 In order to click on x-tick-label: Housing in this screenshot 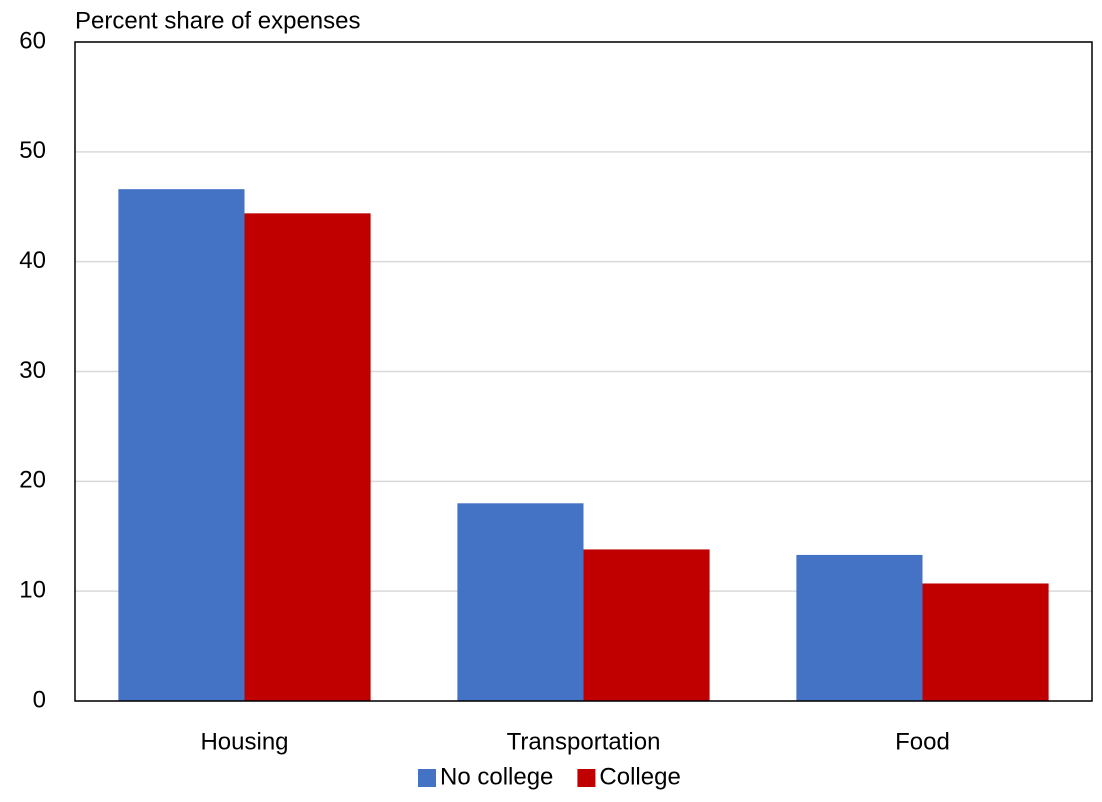, I will do `click(244, 741)`.